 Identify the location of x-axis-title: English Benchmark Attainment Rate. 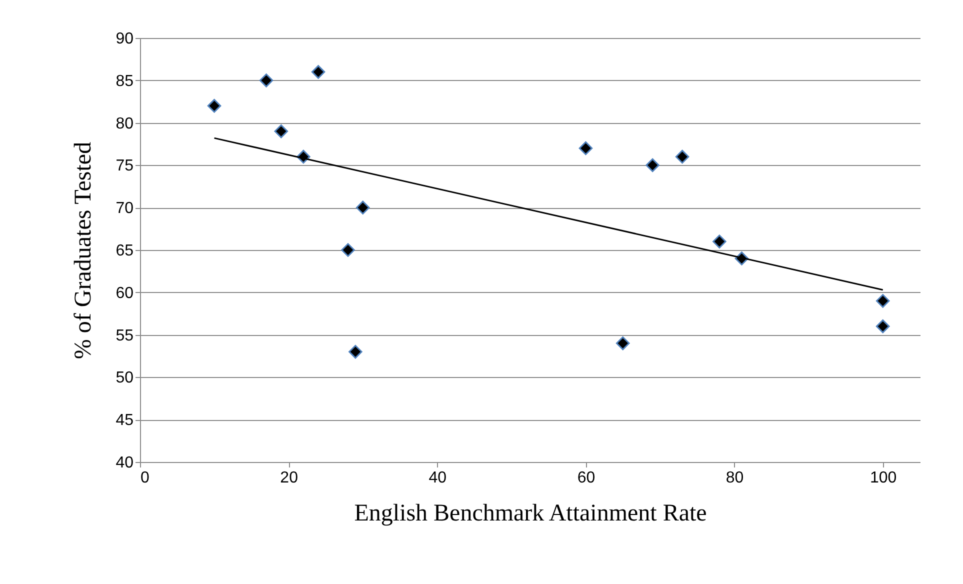
(530, 513).